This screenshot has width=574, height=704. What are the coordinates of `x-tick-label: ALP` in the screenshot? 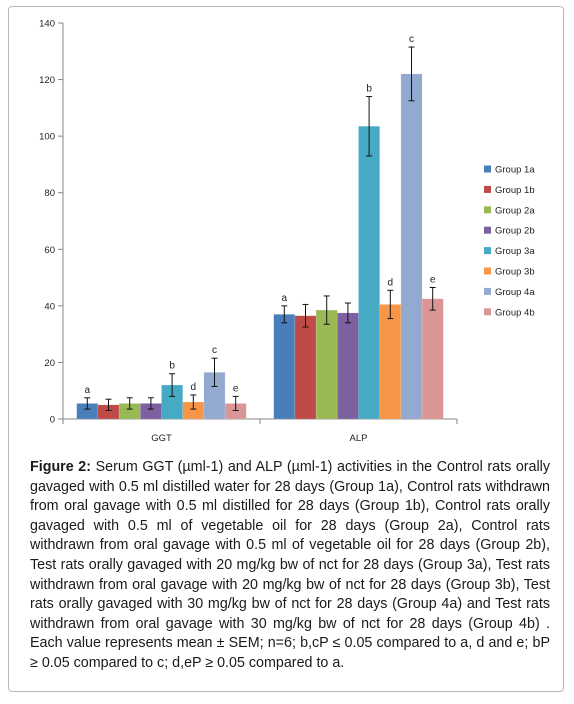 It's located at (359, 438).